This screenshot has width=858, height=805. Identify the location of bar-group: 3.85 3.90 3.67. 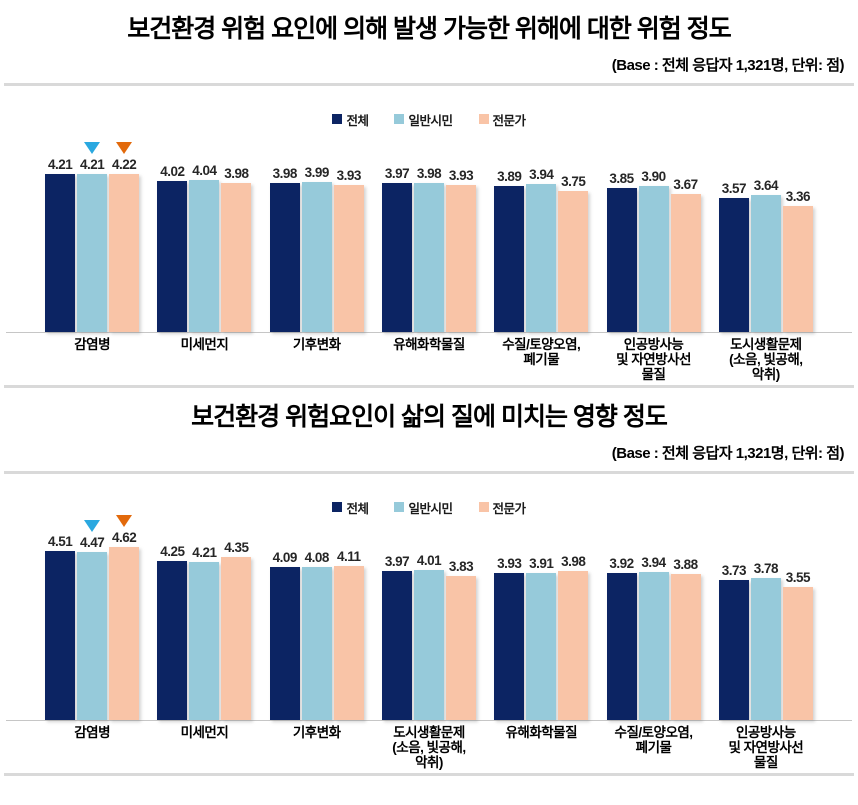
(653, 250).